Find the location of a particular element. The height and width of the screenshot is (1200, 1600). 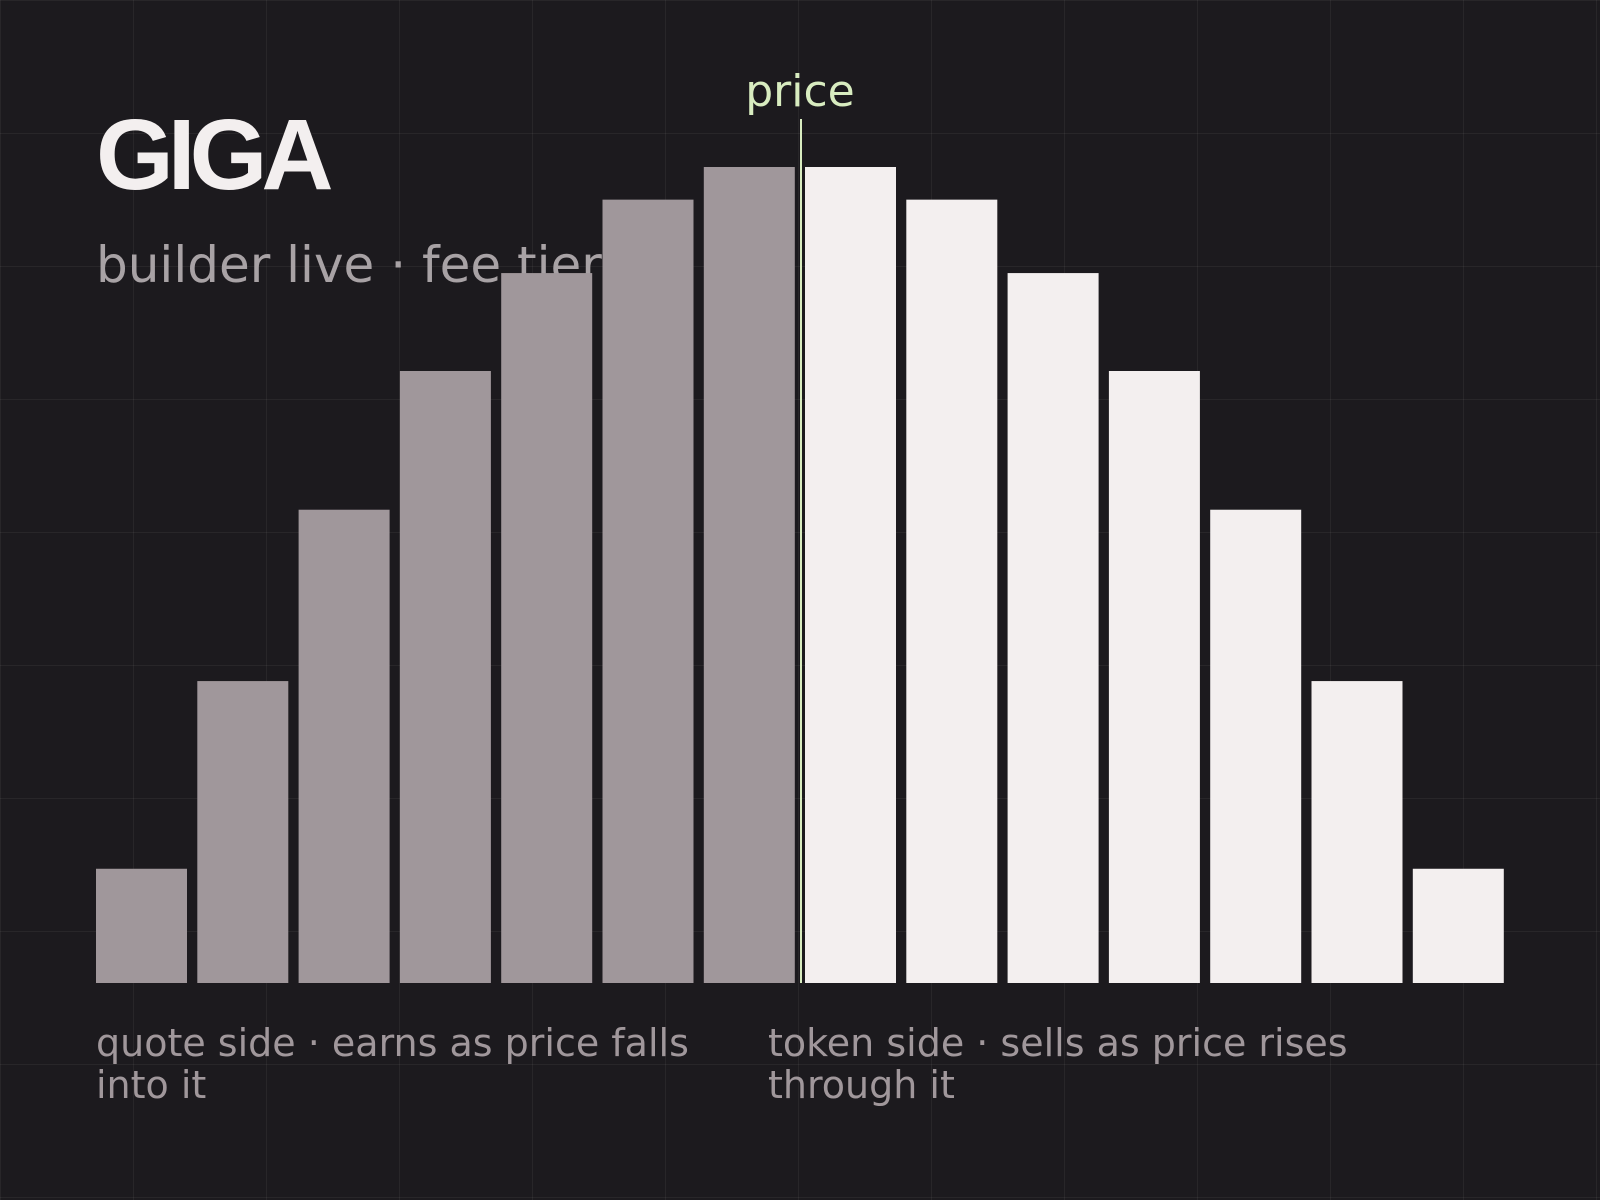

price-label: price is located at coordinates (800, 91).